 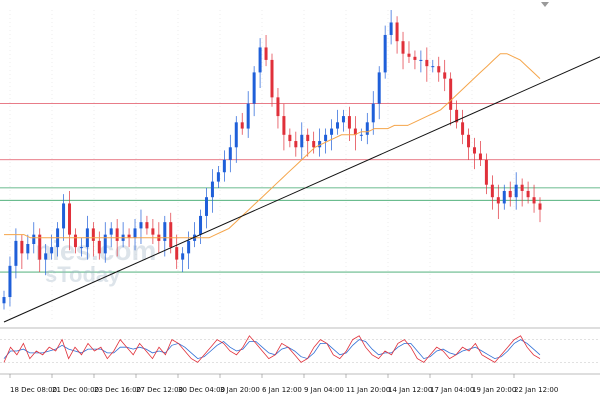 What do you see at coordinates (83, 274) in the screenshot?
I see `svg-text: sToday` at bounding box center [83, 274].